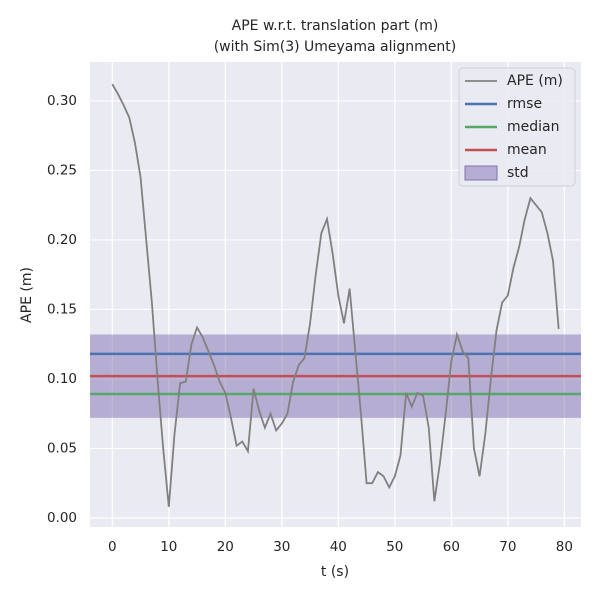 Image resolution: width=600 pixels, height=600 pixels. I want to click on legend-label: APE (m), so click(535, 81).